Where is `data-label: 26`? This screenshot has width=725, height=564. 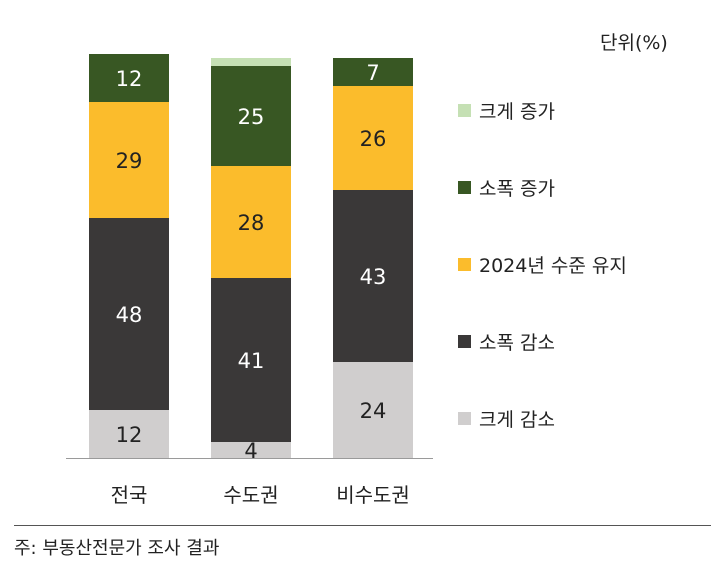 data-label: 26 is located at coordinates (373, 139).